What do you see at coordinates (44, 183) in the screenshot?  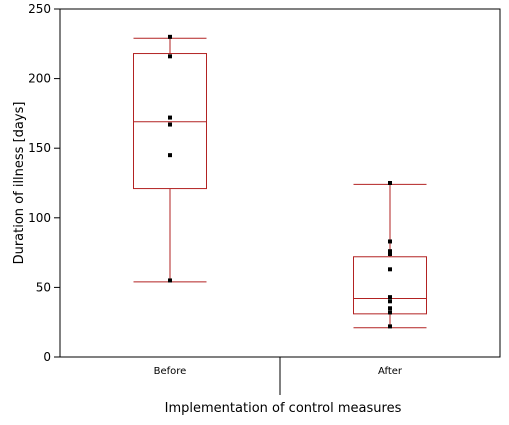 I see `y-axis: 0 50 100 150 200 250` at bounding box center [44, 183].